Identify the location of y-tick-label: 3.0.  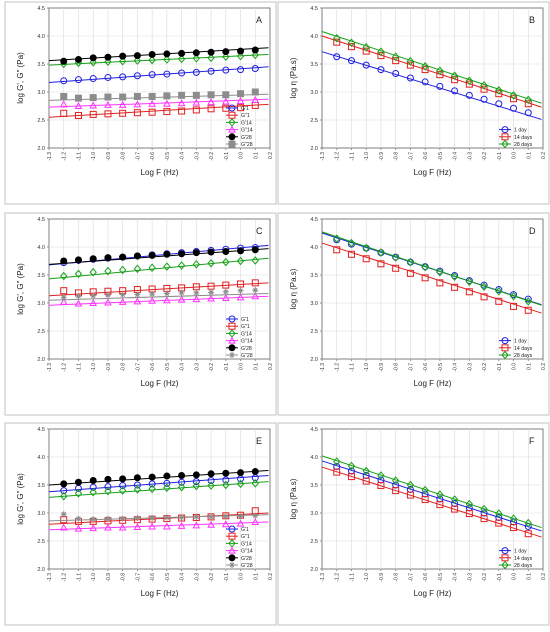
(41, 304).